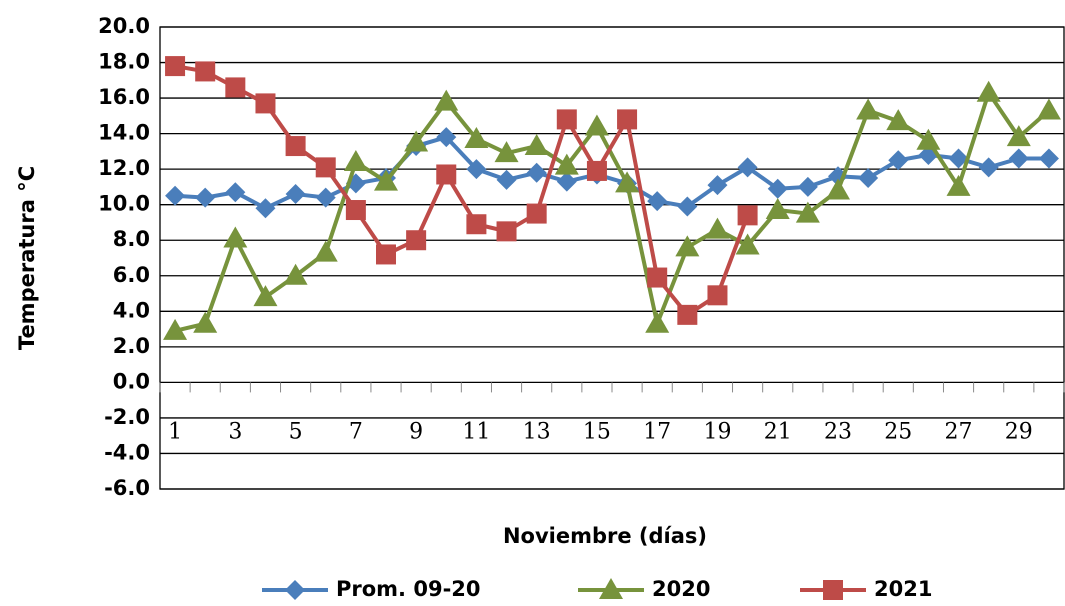 This screenshot has width=1065, height=606. What do you see at coordinates (537, 431) in the screenshot?
I see `x-tick-label: 13` at bounding box center [537, 431].